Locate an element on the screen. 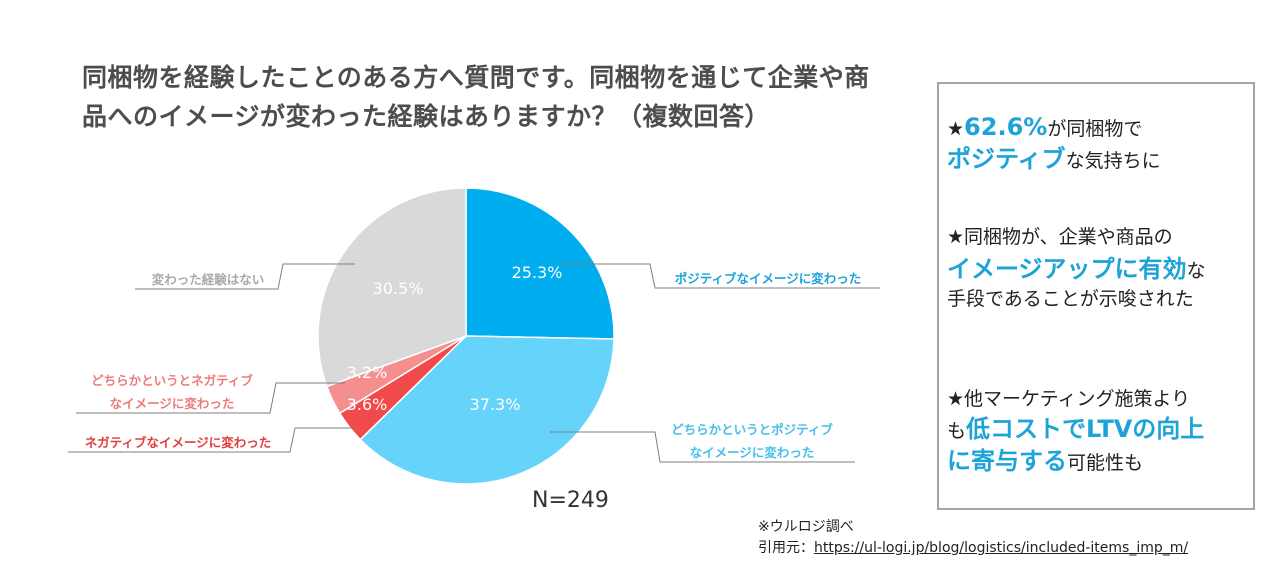  category-label: ポジティブなイメージに変わった is located at coordinates (768, 278).